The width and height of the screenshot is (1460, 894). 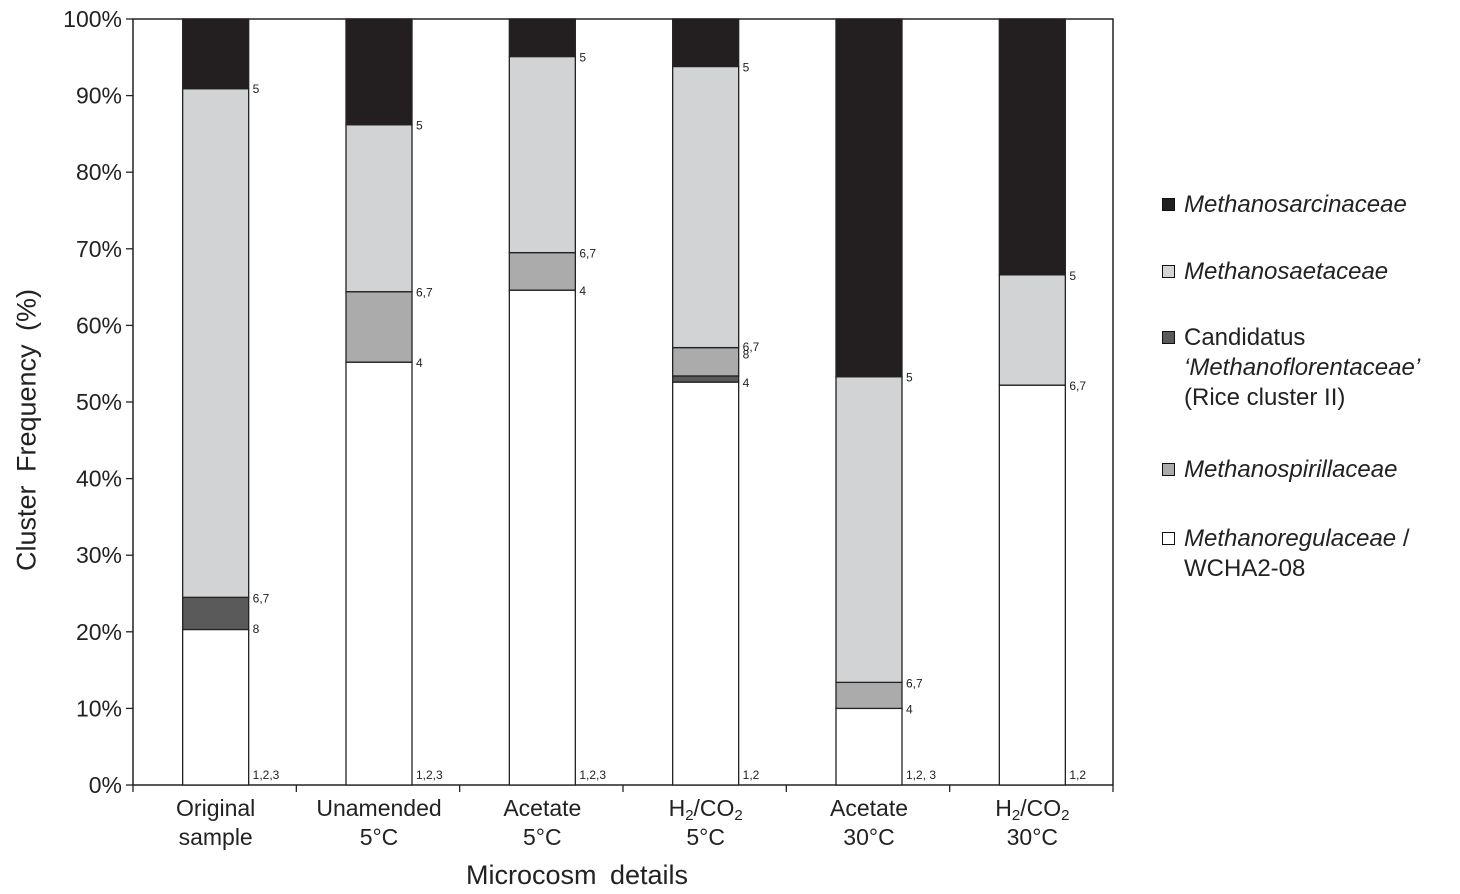 I want to click on x-axis-title: Microcosm details, so click(x=577, y=875).